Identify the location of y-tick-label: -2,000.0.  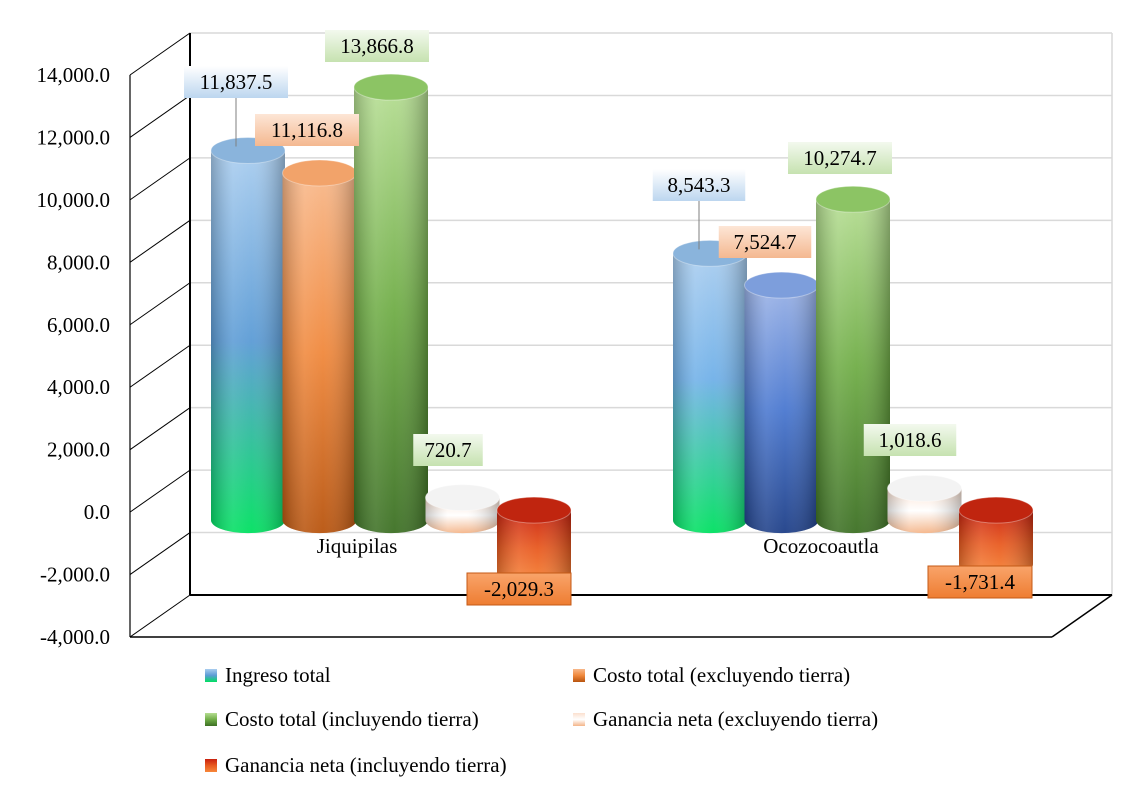
(75, 575).